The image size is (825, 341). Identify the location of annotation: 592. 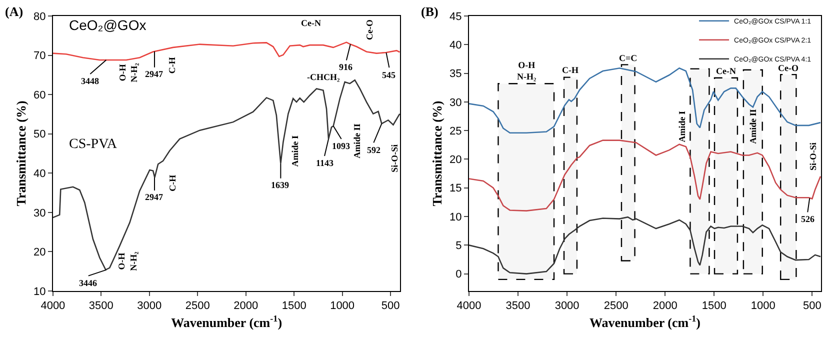
(374, 150).